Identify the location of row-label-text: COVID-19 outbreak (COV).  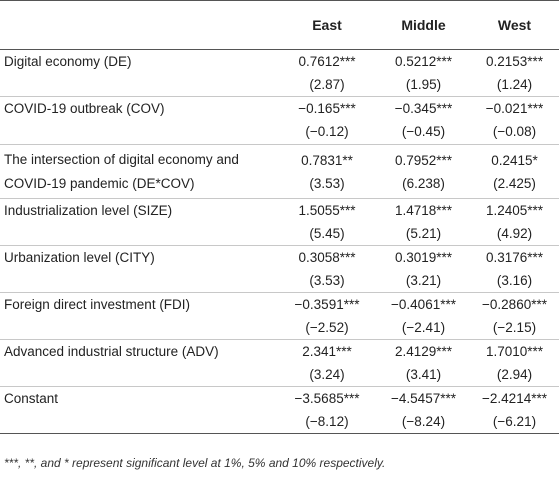
(84, 108).